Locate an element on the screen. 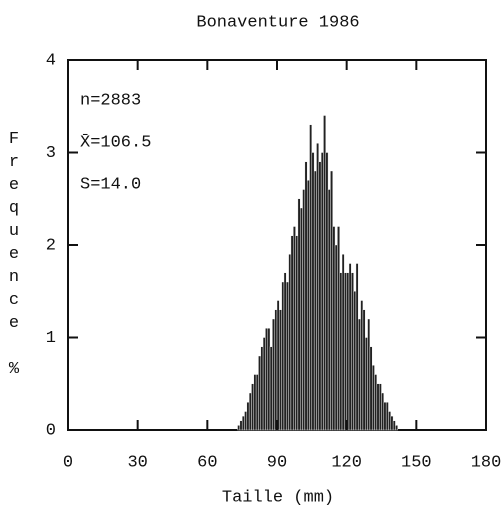  x-tick-label: 180 is located at coordinates (486, 462).